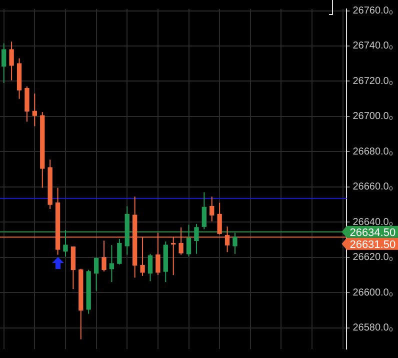 The width and height of the screenshot is (398, 358). What do you see at coordinates (373, 187) in the screenshot?
I see `y-tick-label: 26660.0₀` at bounding box center [373, 187].